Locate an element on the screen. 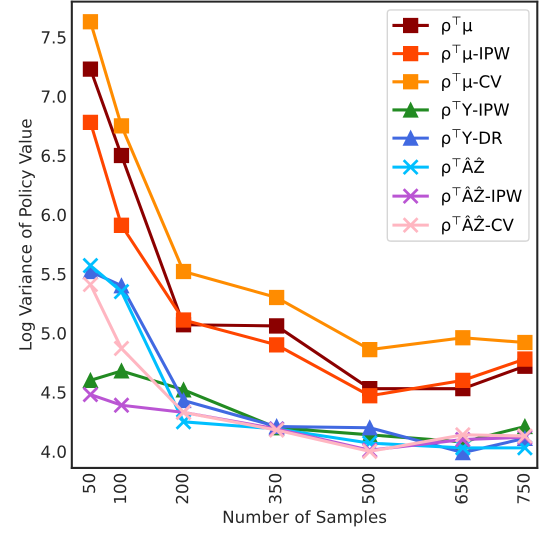 This screenshot has width=540, height=541. x-tick-label: 500 is located at coordinates (368, 489).